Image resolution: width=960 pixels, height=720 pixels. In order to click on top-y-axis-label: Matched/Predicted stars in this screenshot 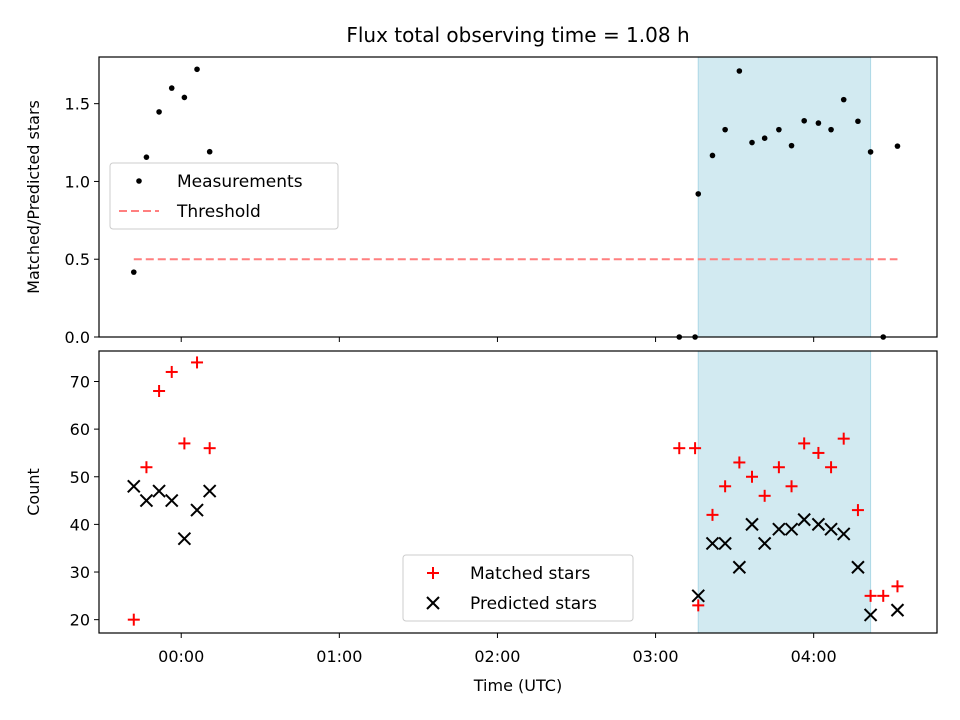, I will do `click(33, 197)`.